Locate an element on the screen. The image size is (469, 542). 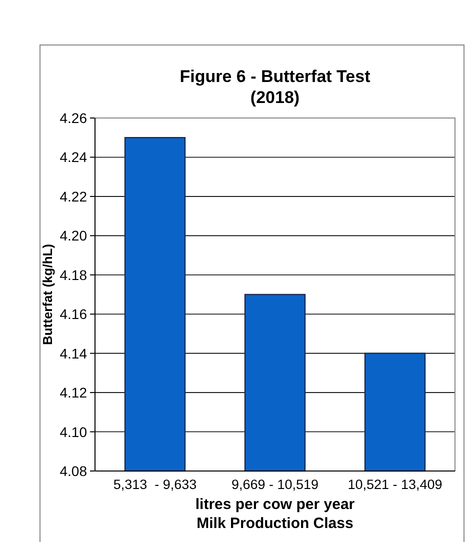
y-tick-label: 4.24 is located at coordinates (74, 157).